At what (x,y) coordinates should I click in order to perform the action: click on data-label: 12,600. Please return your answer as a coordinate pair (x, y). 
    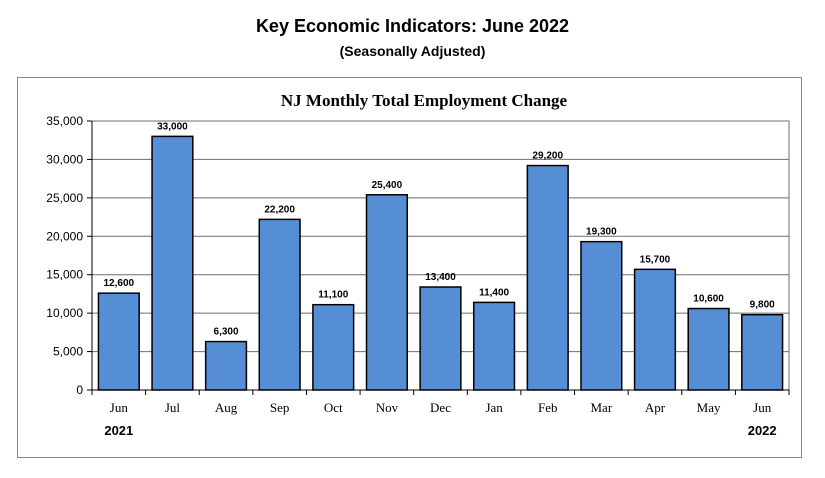
    Looking at the image, I should click on (119, 283).